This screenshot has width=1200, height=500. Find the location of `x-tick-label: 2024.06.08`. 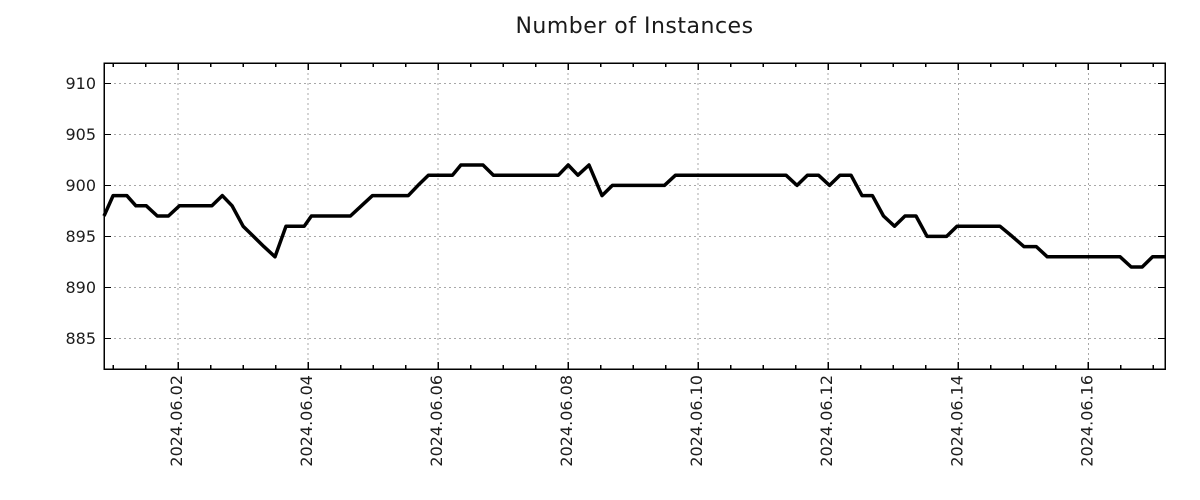

x-tick-label: 2024.06.08 is located at coordinates (566, 421).